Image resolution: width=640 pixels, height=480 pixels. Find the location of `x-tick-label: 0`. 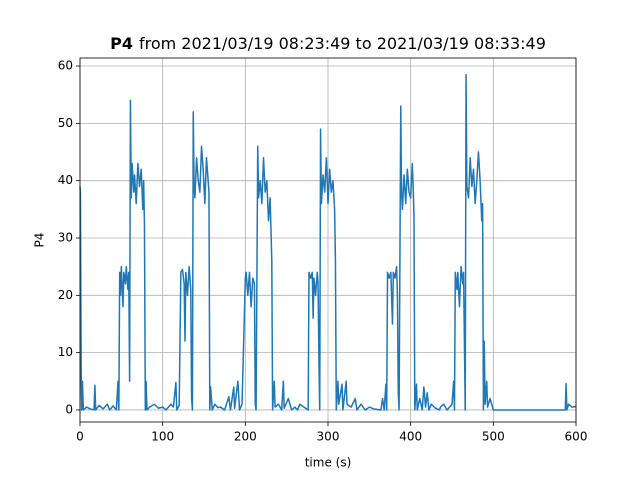

x-tick-label: 0 is located at coordinates (80, 437).